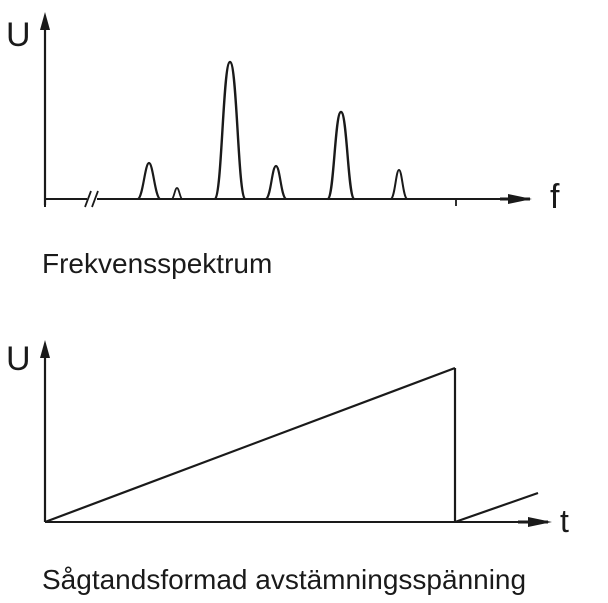  I want to click on spectrum-x-axis-label: f, so click(555, 197).